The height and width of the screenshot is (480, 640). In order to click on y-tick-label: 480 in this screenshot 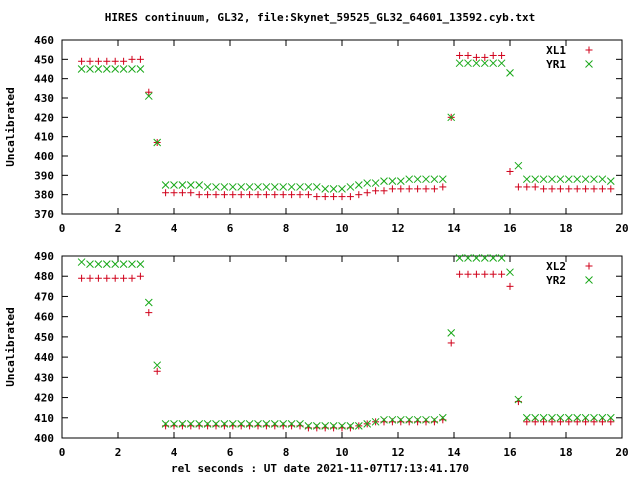, I will do `click(44, 276)`.